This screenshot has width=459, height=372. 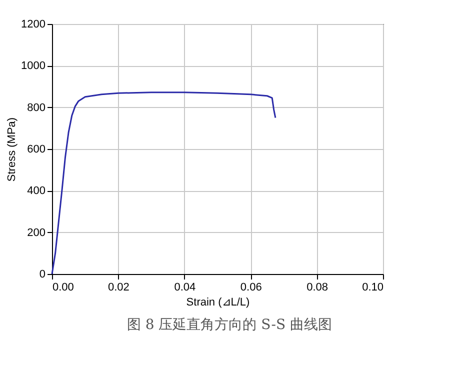 I want to click on x-axis-title: Strain (⊿L/L), so click(x=218, y=302).